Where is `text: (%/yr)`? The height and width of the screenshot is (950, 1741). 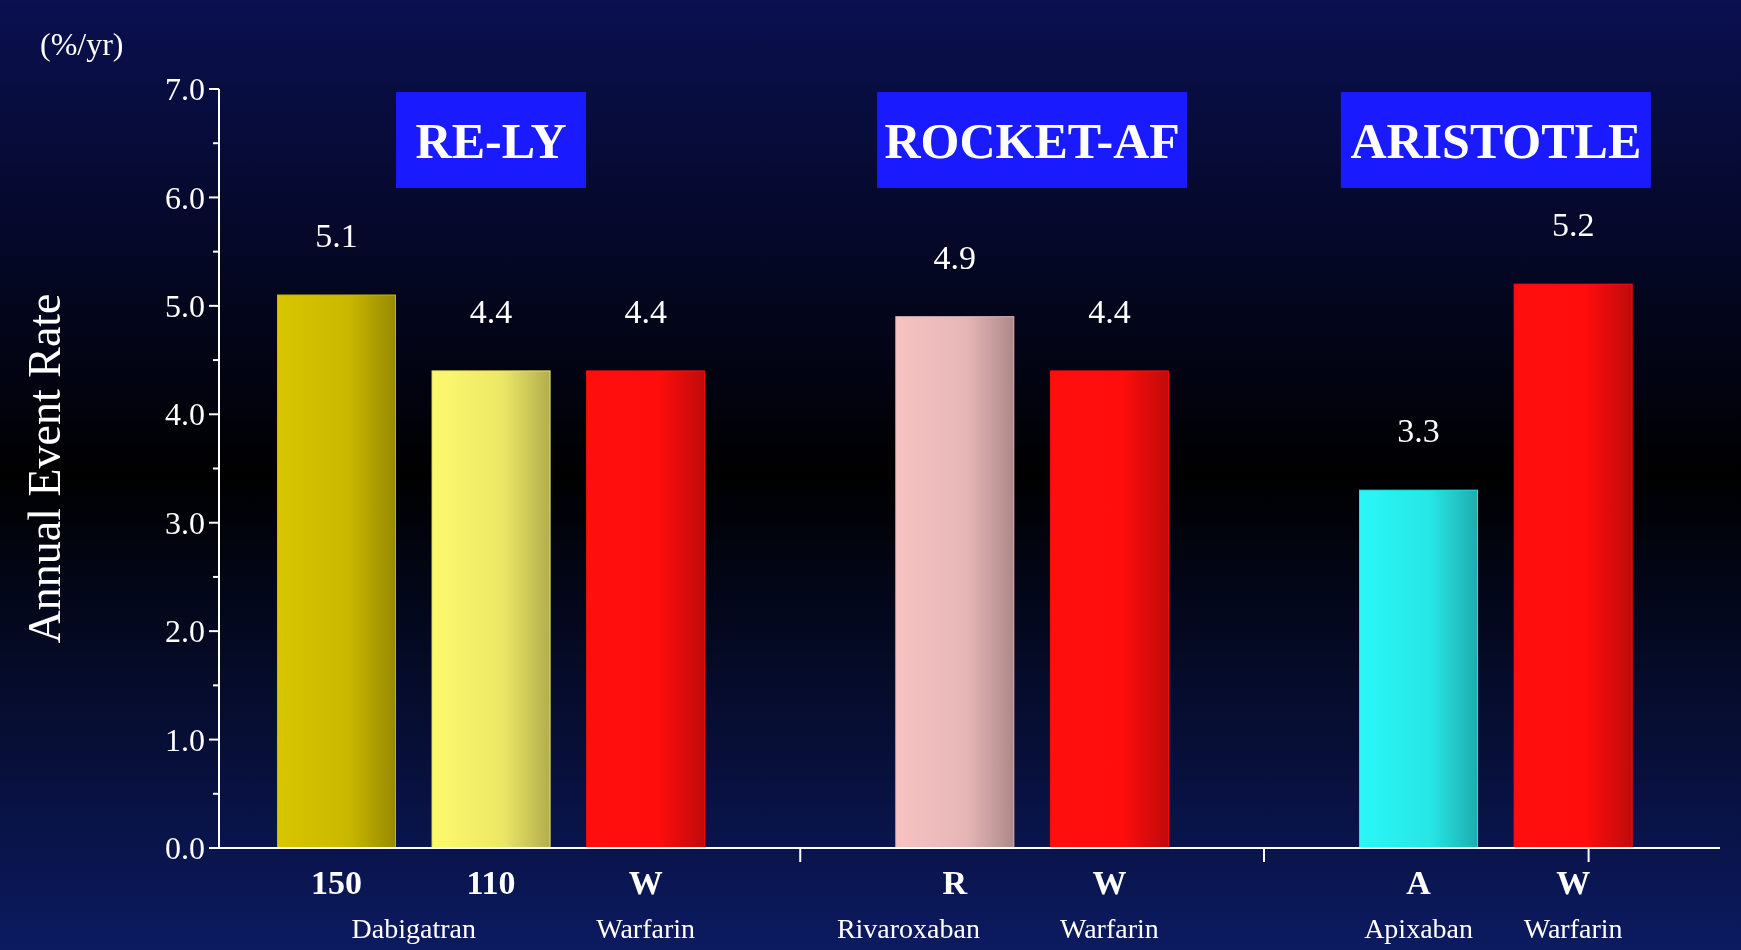 text: (%/yr) is located at coordinates (82, 44).